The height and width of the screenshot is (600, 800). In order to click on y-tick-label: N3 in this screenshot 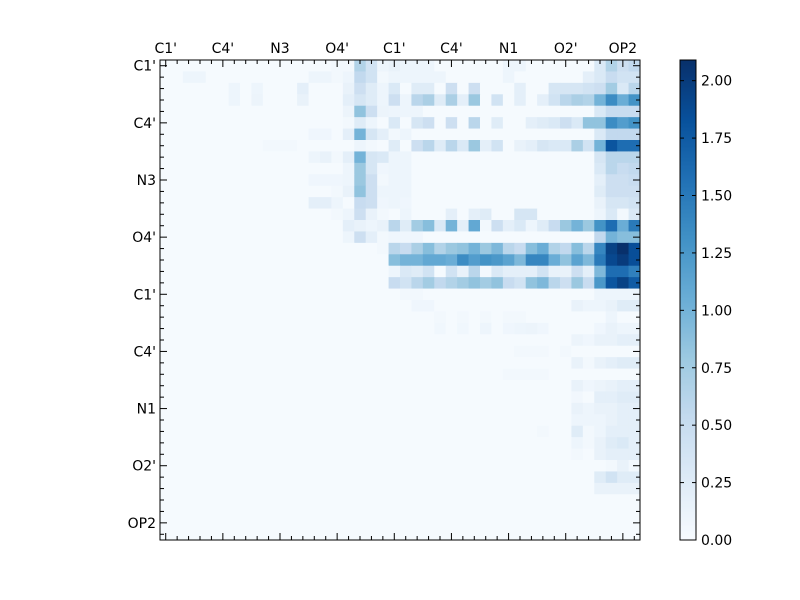, I will do `click(146, 181)`.